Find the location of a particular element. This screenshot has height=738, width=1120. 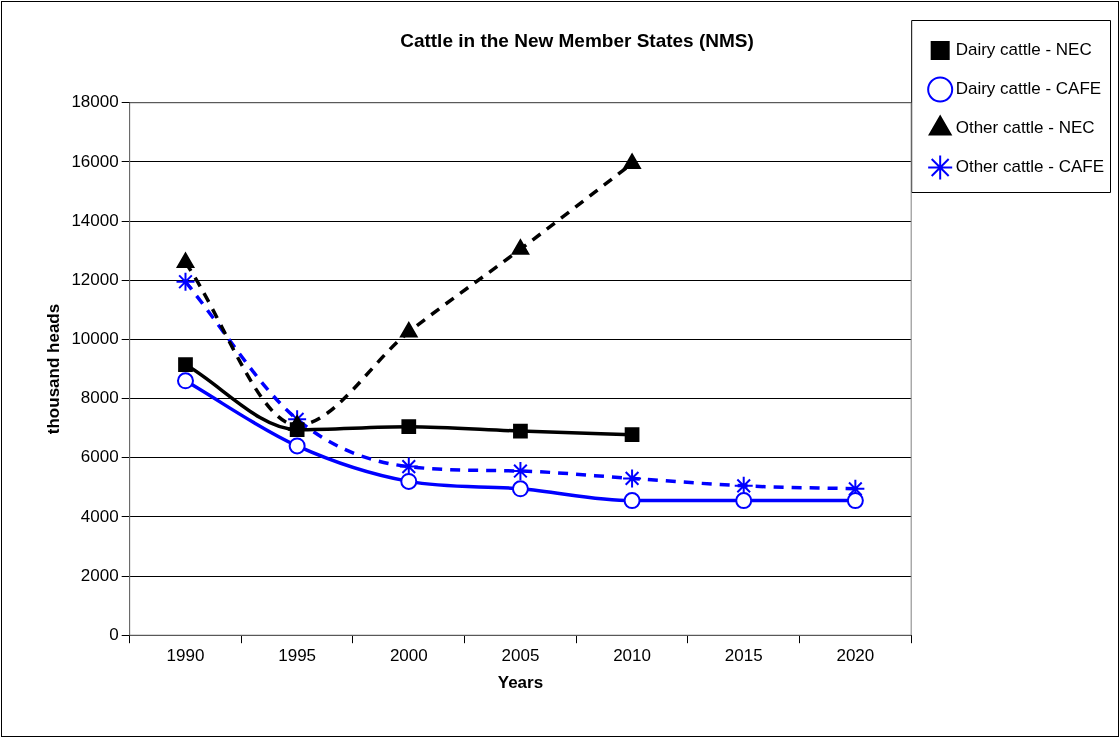

y-tick-label: 18000 is located at coordinates (95, 102).